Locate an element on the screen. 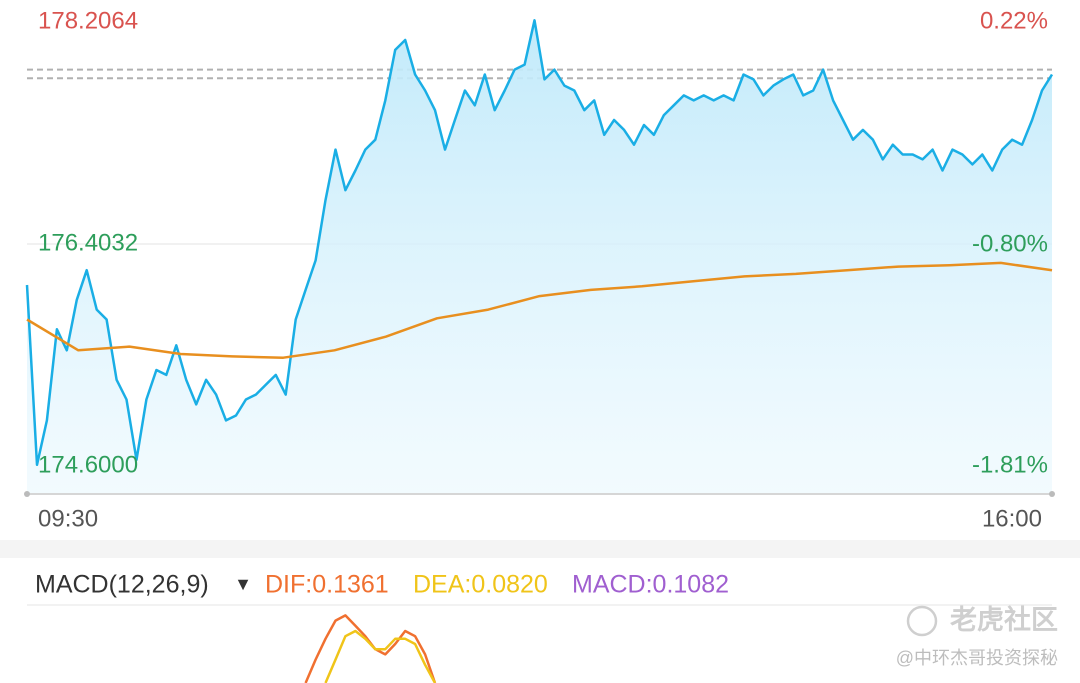 This screenshot has width=1080, height=683. macd-title: MACD(12,26,9) is located at coordinates (122, 585).